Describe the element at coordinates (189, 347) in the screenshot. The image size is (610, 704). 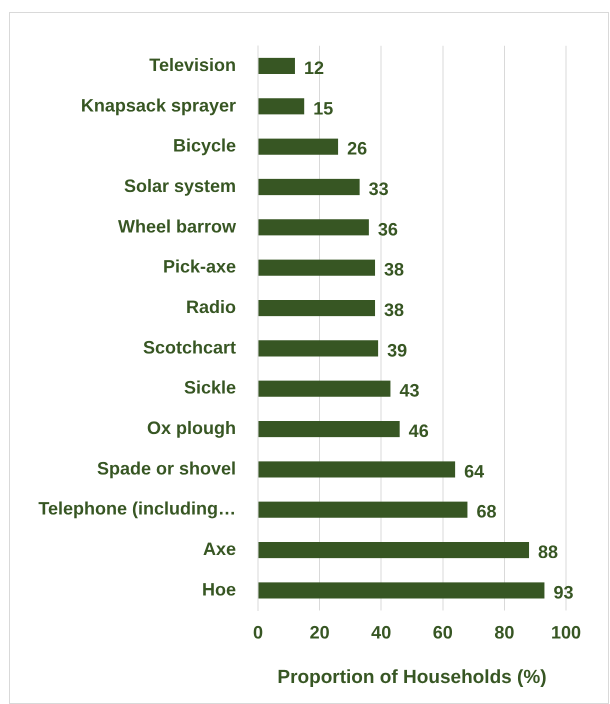
I see `y-tick-label: Scotchcart` at that location.